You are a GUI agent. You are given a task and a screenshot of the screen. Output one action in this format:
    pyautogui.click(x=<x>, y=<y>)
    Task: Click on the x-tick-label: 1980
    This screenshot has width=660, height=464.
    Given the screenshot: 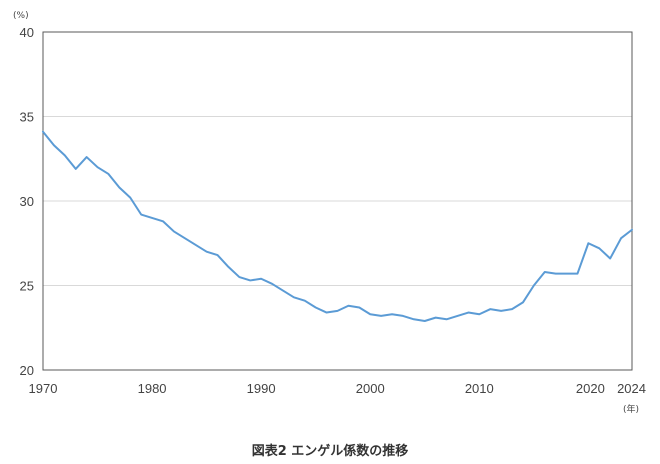 What is the action you would take?
    pyautogui.click(x=152, y=388)
    